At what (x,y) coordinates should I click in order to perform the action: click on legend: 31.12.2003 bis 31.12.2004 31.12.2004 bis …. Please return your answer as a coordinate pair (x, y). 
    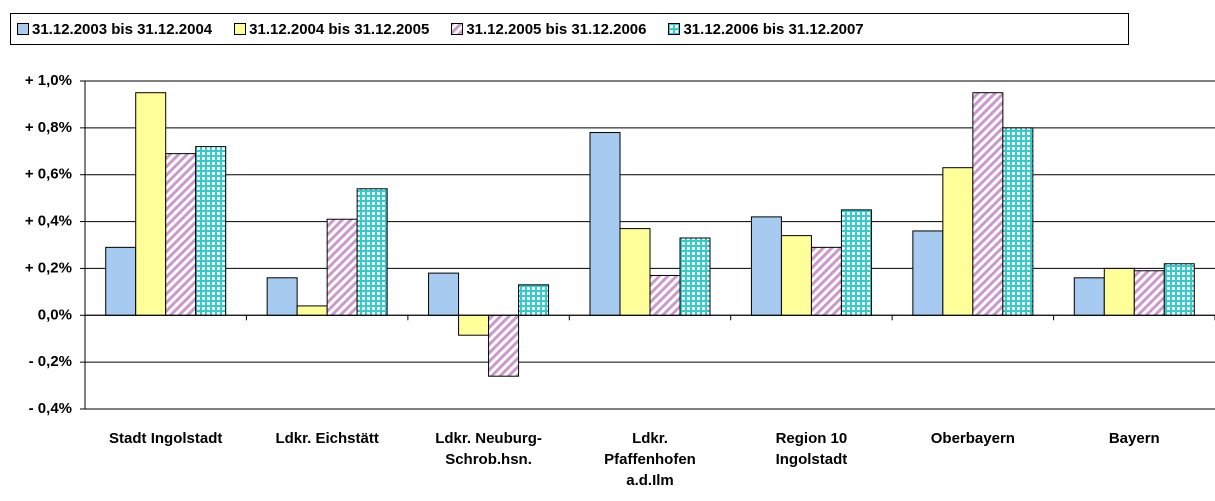
    Looking at the image, I should click on (569, 29).